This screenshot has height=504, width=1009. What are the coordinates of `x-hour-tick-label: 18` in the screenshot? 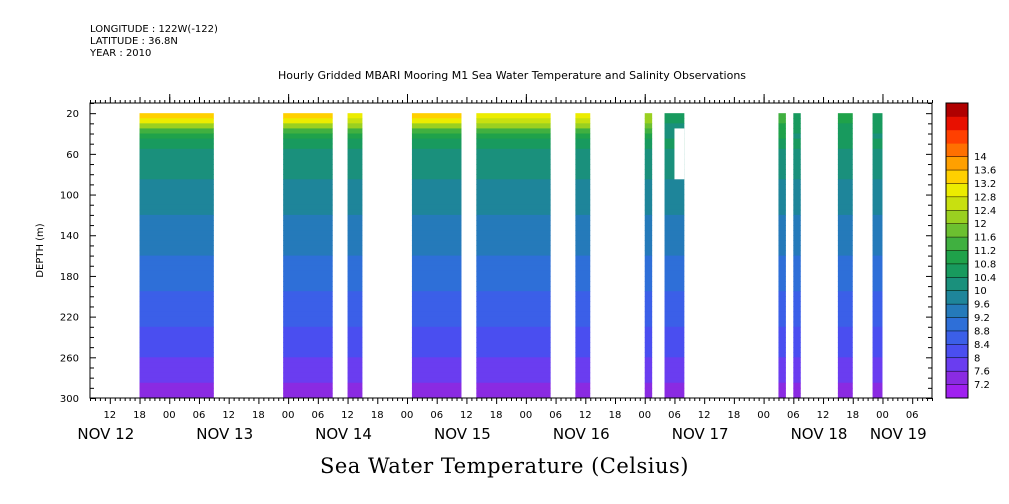 It's located at (258, 415).